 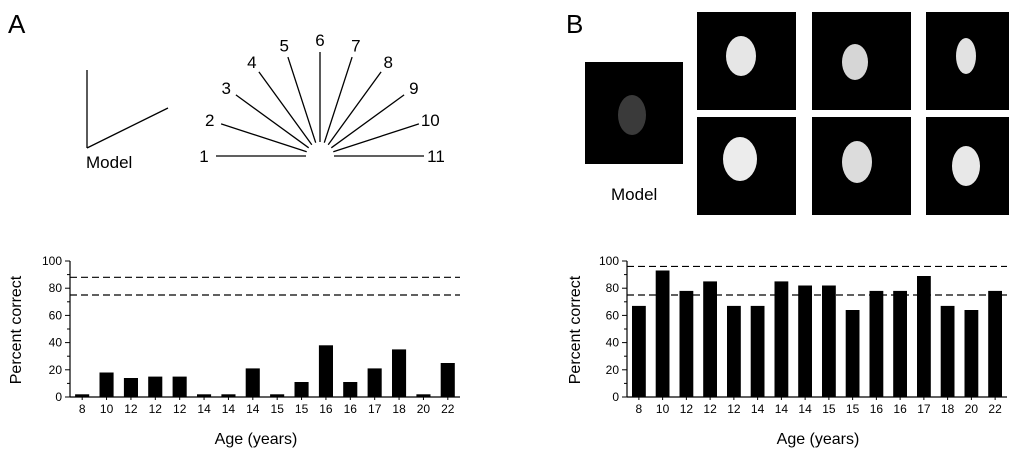 I want to click on angle-label-7: 7, so click(x=355, y=46).